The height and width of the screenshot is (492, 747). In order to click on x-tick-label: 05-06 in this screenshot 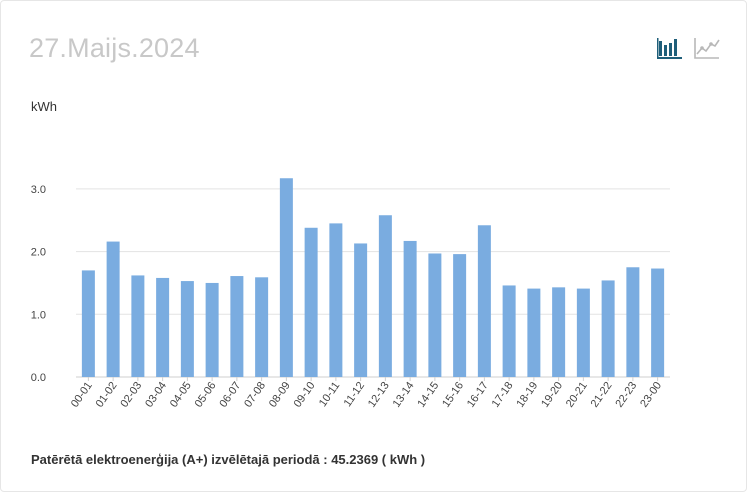, I will do `click(206, 395)`.